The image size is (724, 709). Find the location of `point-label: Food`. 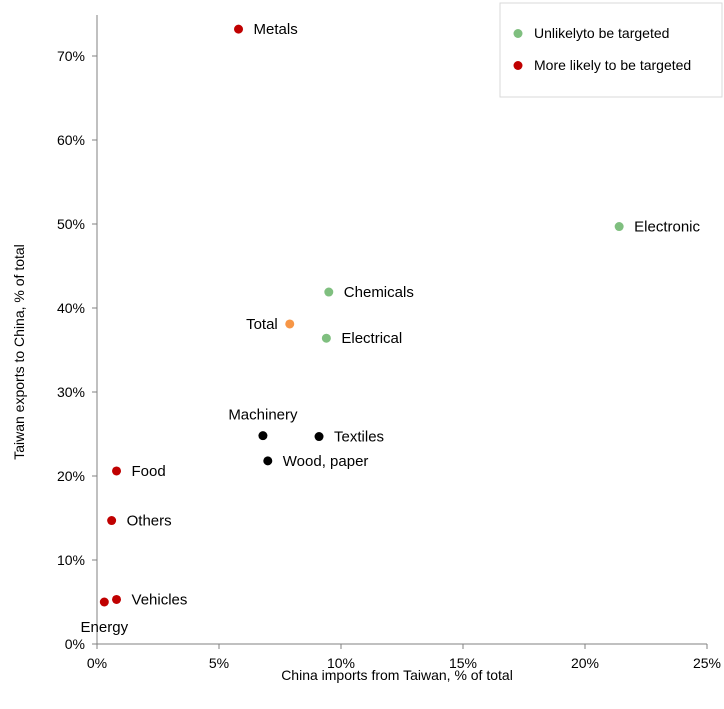

point-label: Food is located at coordinates (149, 471).